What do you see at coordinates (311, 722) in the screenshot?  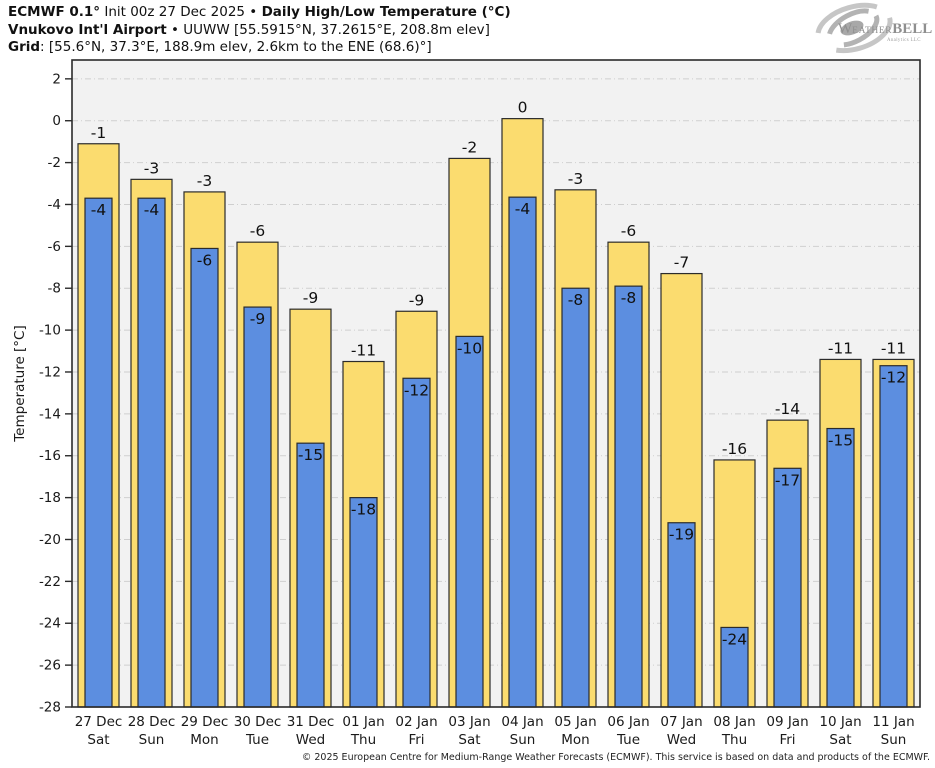 I see `x-tick-date-label: 31 Dec` at bounding box center [311, 722].